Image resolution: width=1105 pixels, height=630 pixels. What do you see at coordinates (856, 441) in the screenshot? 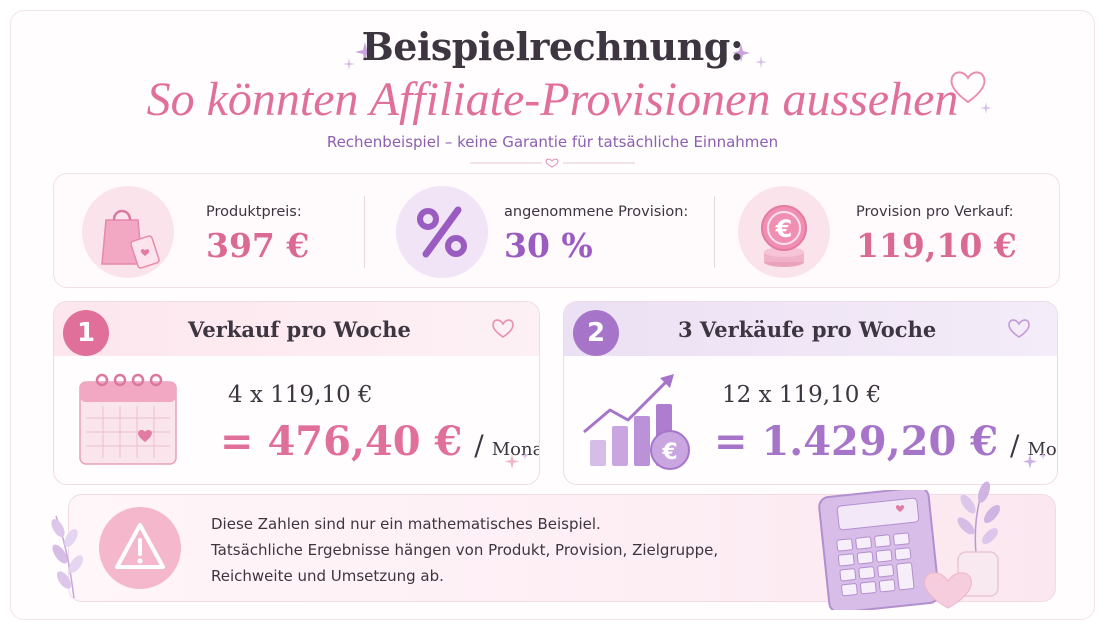
I see `scenario-result: = 1.429,20 €` at bounding box center [856, 441].